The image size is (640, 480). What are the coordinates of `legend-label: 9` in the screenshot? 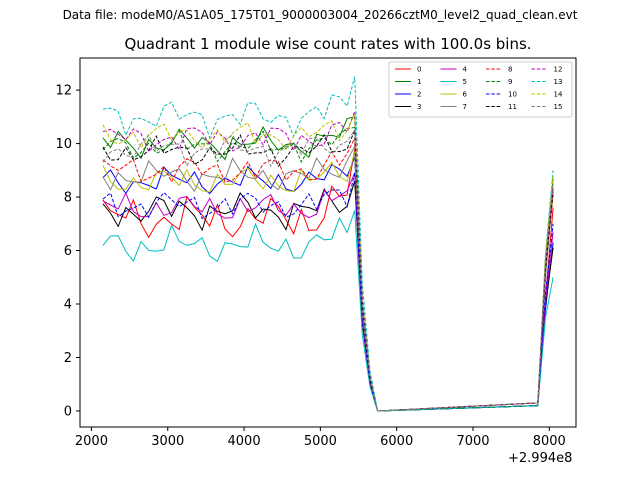 It's located at (510, 82).